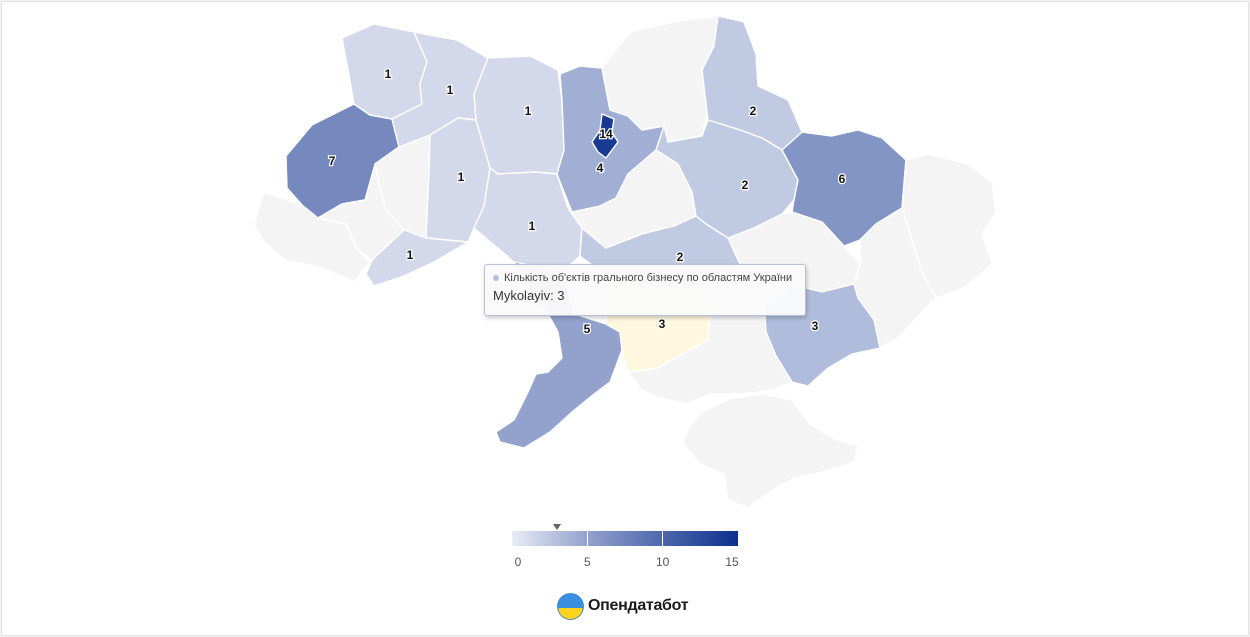 This screenshot has height=637, width=1250. What do you see at coordinates (388, 74) in the screenshot?
I see `region-label-volyn: 1` at bounding box center [388, 74].